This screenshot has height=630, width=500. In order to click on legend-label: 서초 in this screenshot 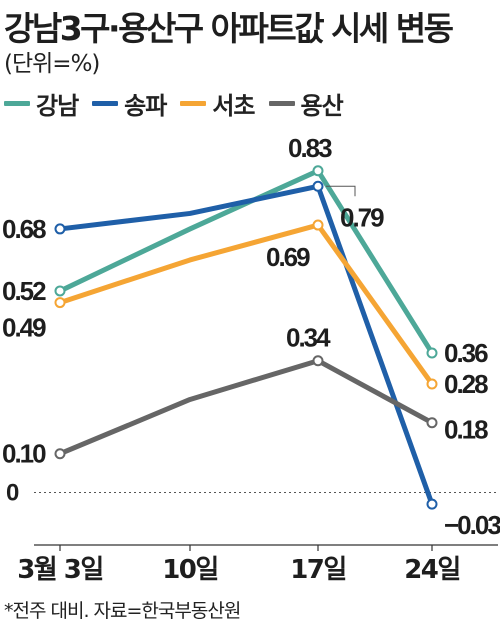, I will do `click(233, 106)`.